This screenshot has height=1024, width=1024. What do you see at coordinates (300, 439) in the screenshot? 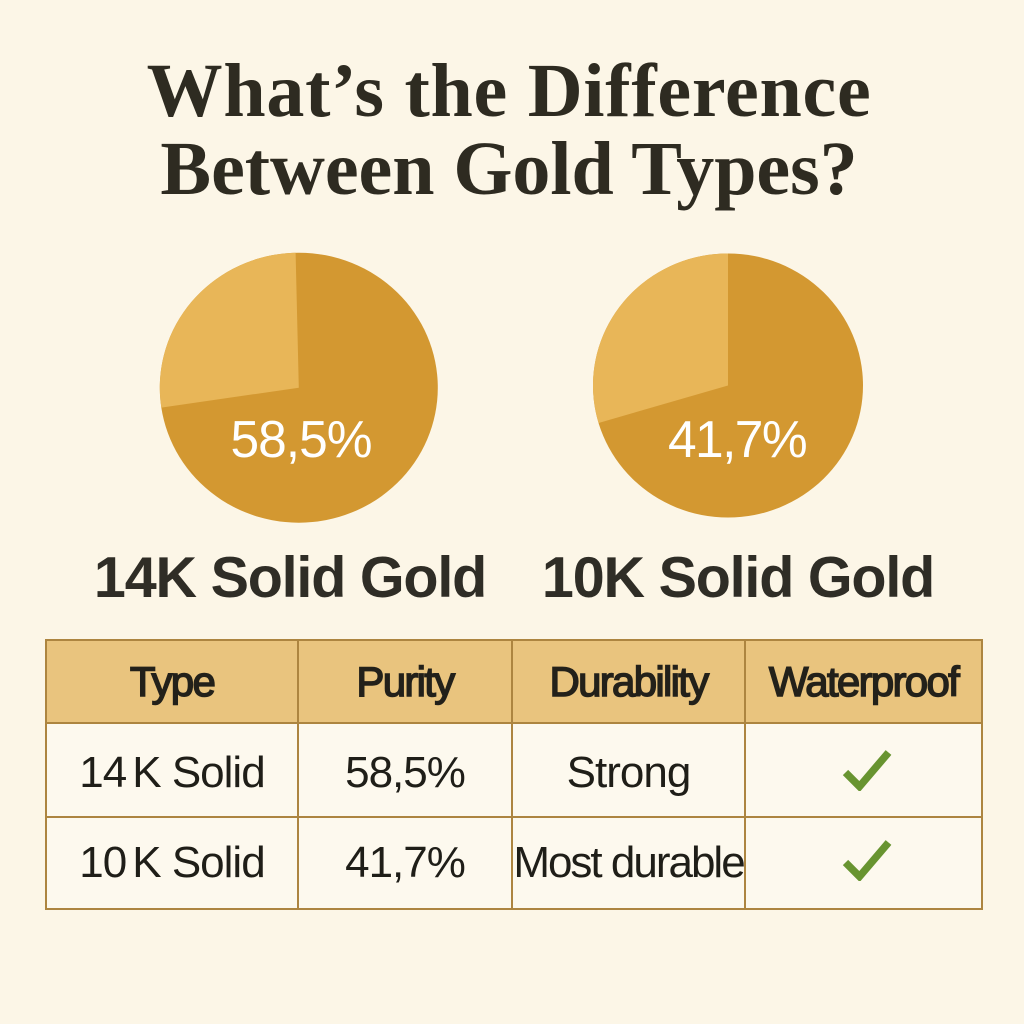
I see `svg-text: 58,5%` at bounding box center [300, 439].